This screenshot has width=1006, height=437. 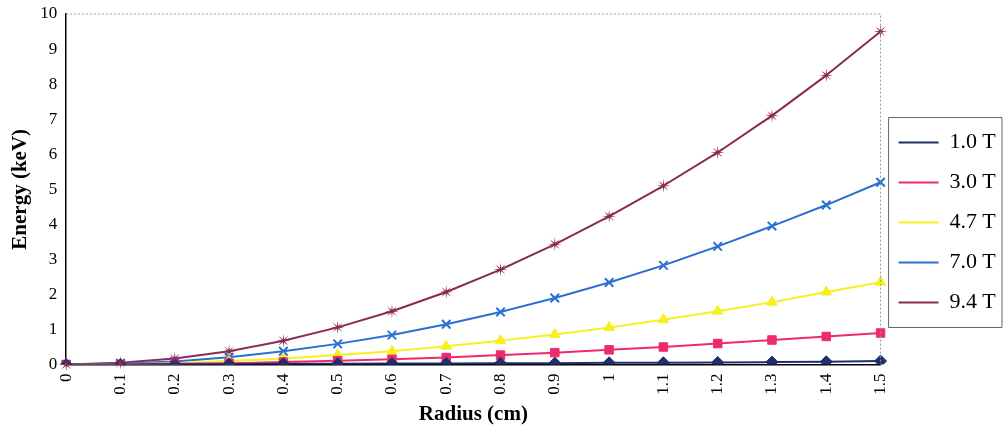 What do you see at coordinates (973, 301) in the screenshot?
I see `legend-label: 9.4 T` at bounding box center [973, 301].